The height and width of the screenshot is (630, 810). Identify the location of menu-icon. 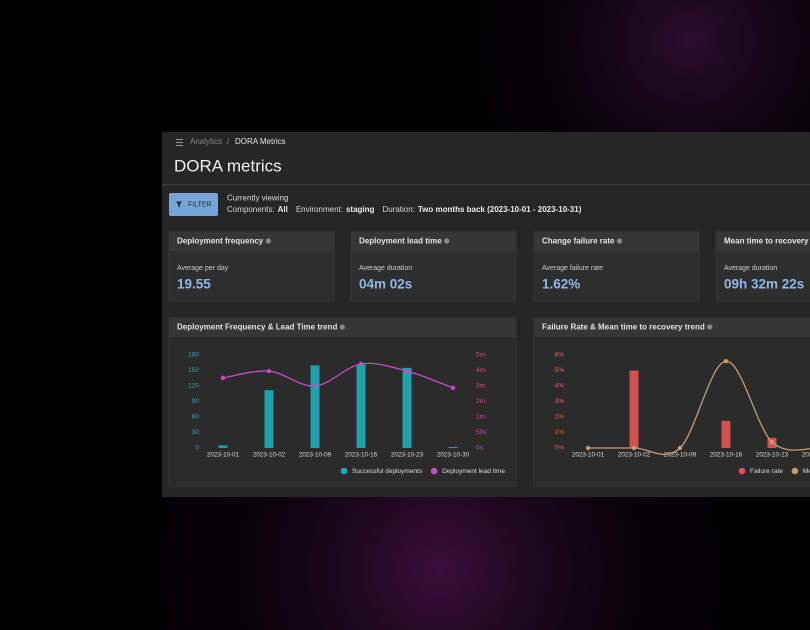
(179, 142).